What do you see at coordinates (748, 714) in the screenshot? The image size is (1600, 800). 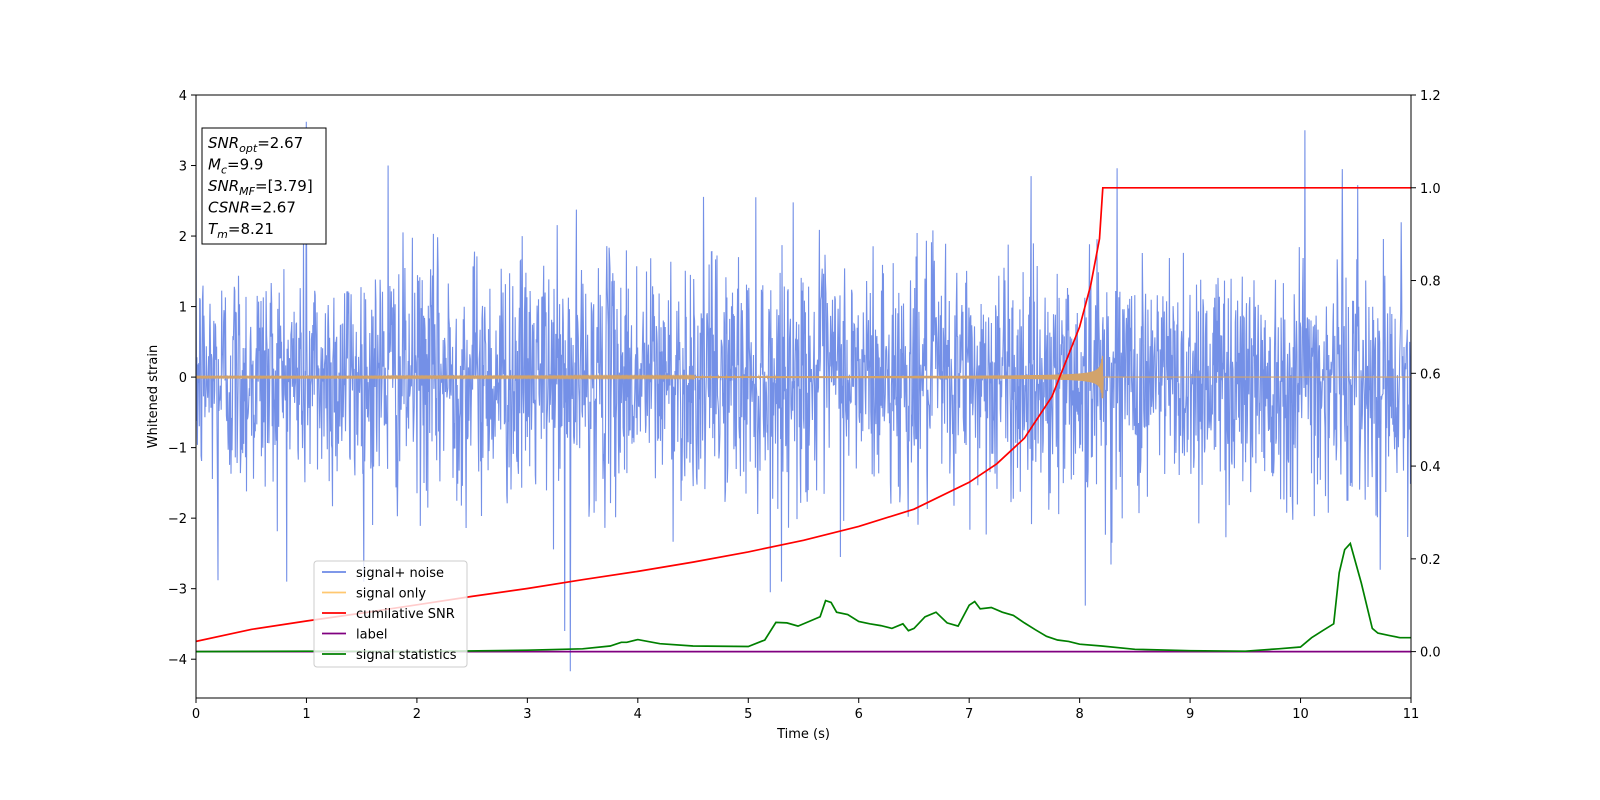 I see `x-tick-label: 5` at bounding box center [748, 714].